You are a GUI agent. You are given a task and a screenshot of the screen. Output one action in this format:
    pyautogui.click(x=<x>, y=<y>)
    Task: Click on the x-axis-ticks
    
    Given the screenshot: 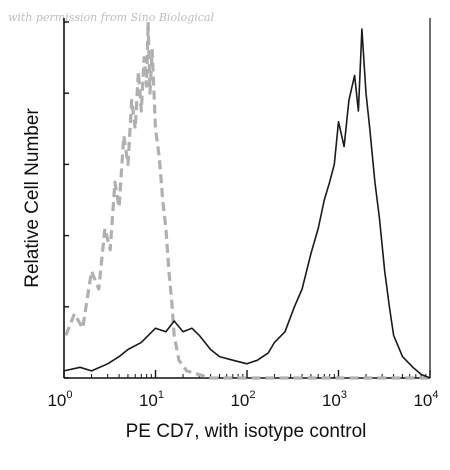 What is the action you would take?
    pyautogui.click(x=247, y=374)
    